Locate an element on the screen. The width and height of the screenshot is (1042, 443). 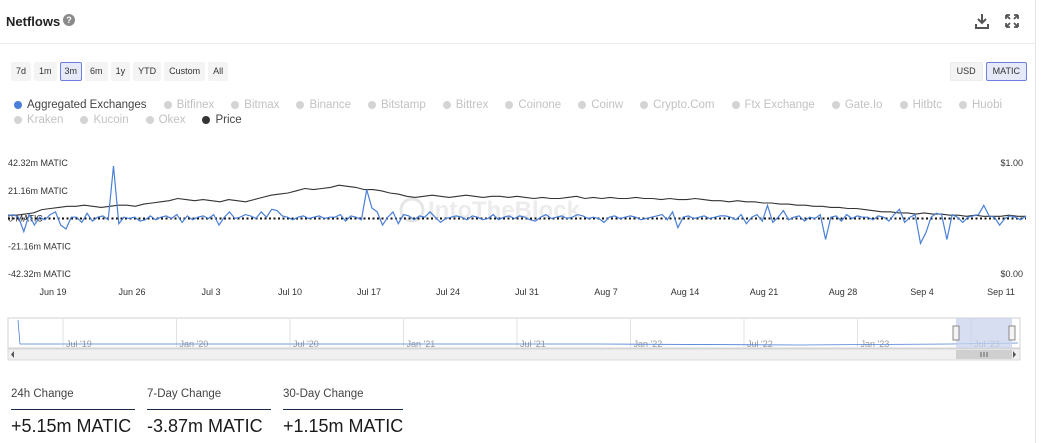
legend-item: Ftx Exchange is located at coordinates (773, 105).